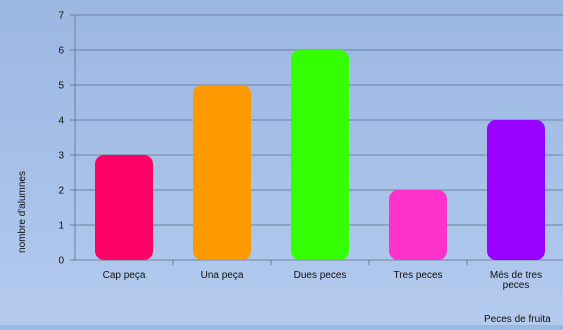 The height and width of the screenshot is (330, 563). Describe the element at coordinates (61, 156) in the screenshot. I see `y-tick-label: 3` at that location.